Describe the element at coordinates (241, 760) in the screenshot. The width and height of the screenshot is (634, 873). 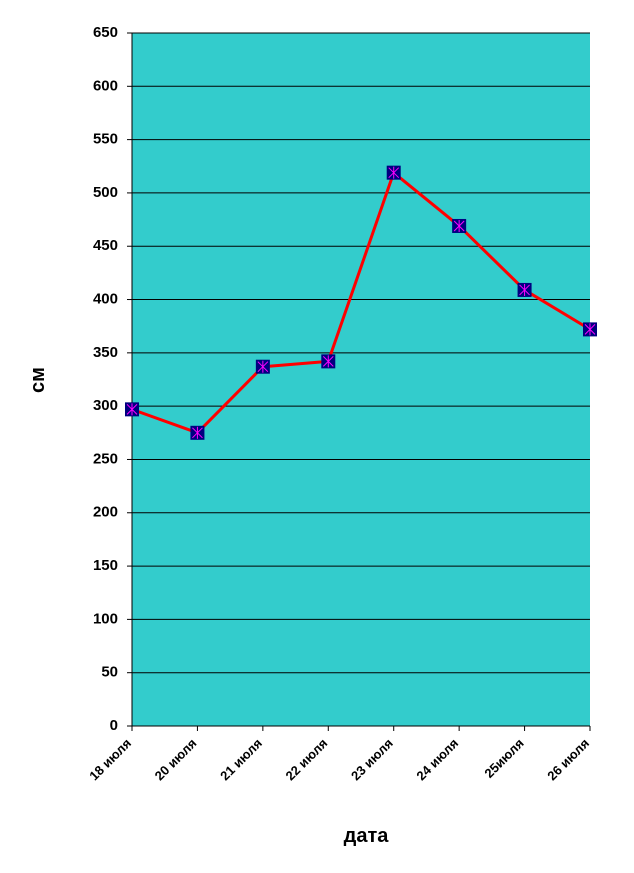
I see `x-tick-label: 21 июля` at that location.